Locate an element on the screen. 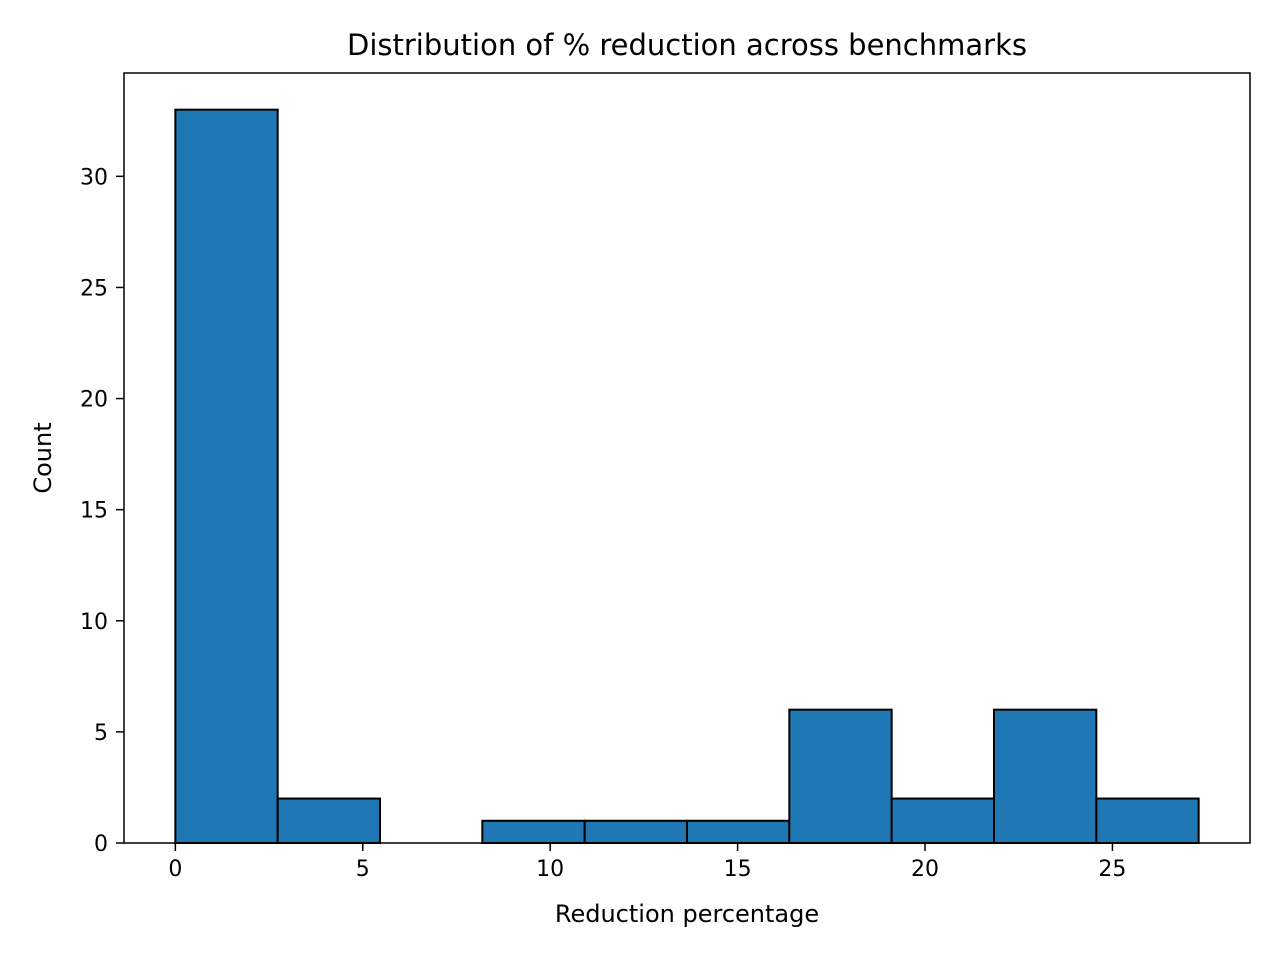 Image resolution: width=1280 pixels, height=960 pixels. y-tick-label: 15 is located at coordinates (94, 511).